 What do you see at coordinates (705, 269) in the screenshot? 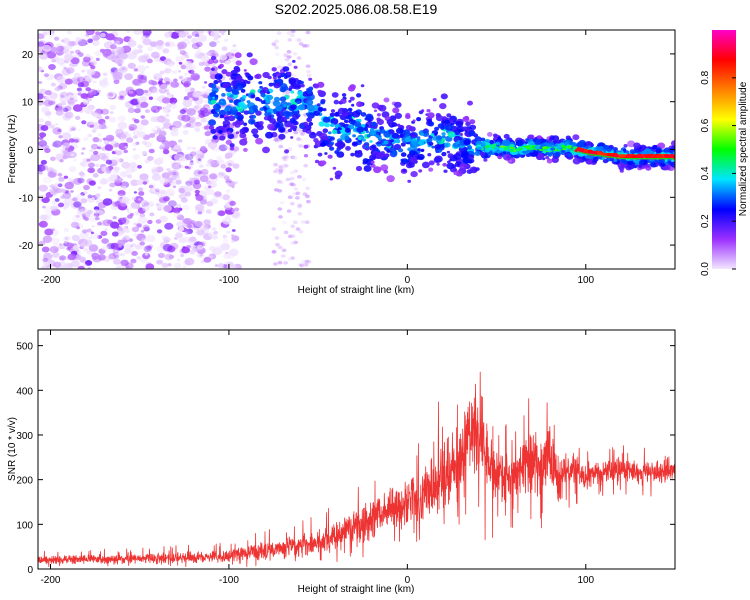
I see `colorbar-tick-label: 0.0` at bounding box center [705, 269].